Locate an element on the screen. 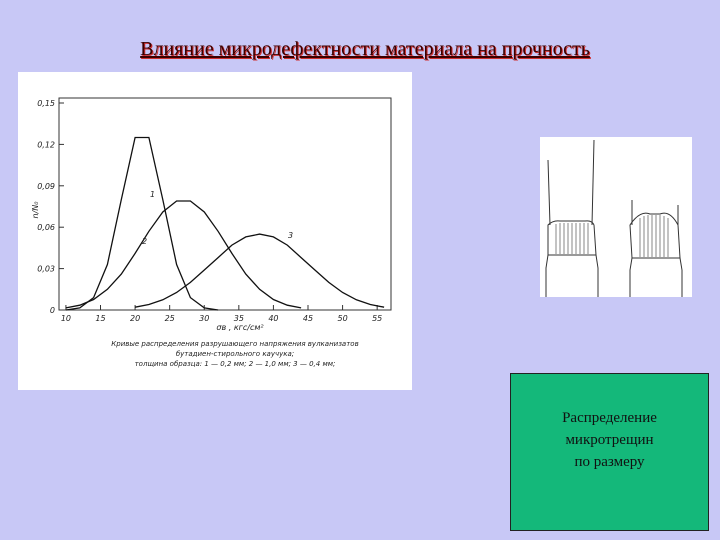 The width and height of the screenshot is (720, 540). curve-label: 2 is located at coordinates (144, 241).